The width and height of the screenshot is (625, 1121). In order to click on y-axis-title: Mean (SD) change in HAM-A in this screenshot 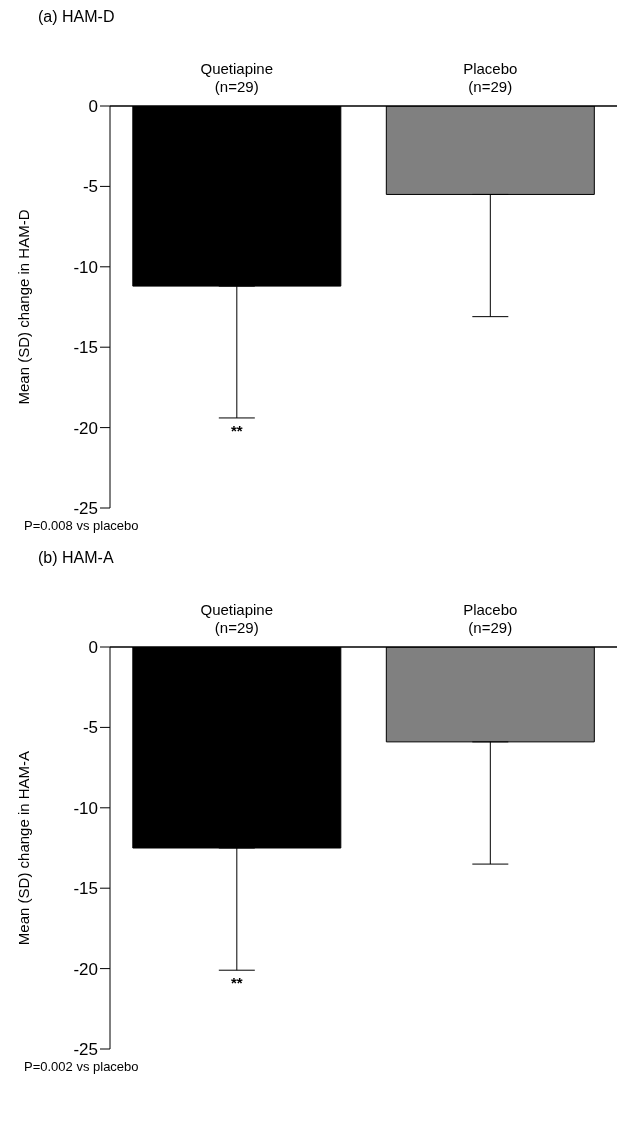, I will do `click(24, 848)`.